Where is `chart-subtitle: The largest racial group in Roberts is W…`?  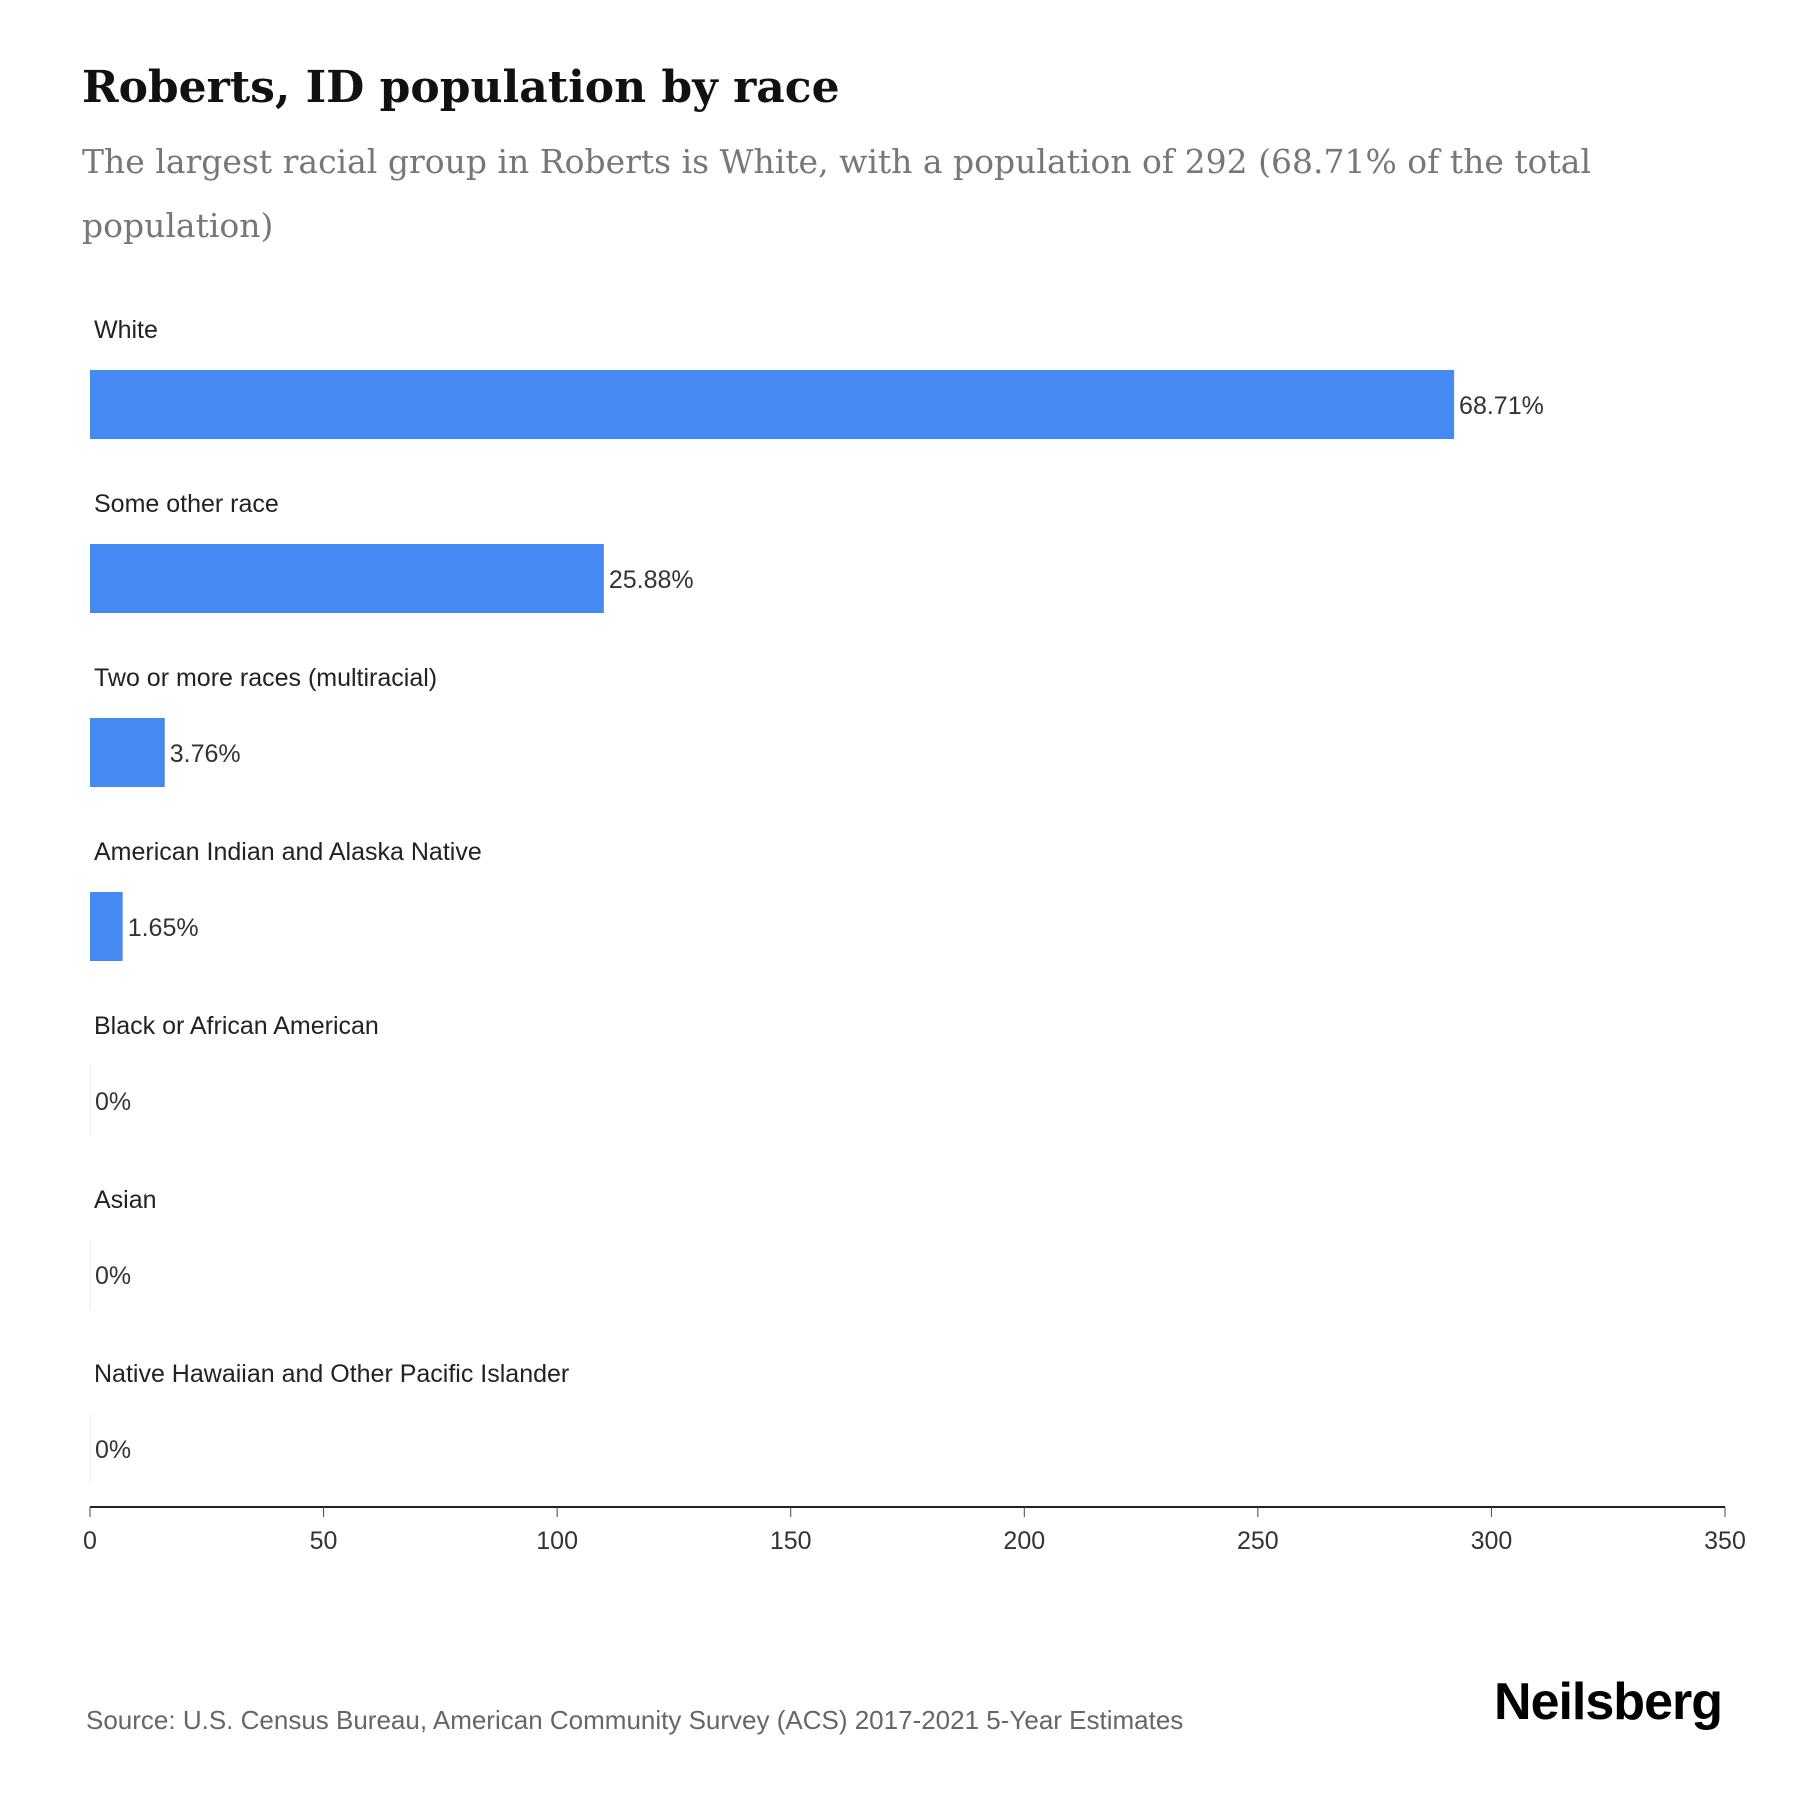
chart-subtitle: The largest racial group in Roberts is W… is located at coordinates (837, 193).